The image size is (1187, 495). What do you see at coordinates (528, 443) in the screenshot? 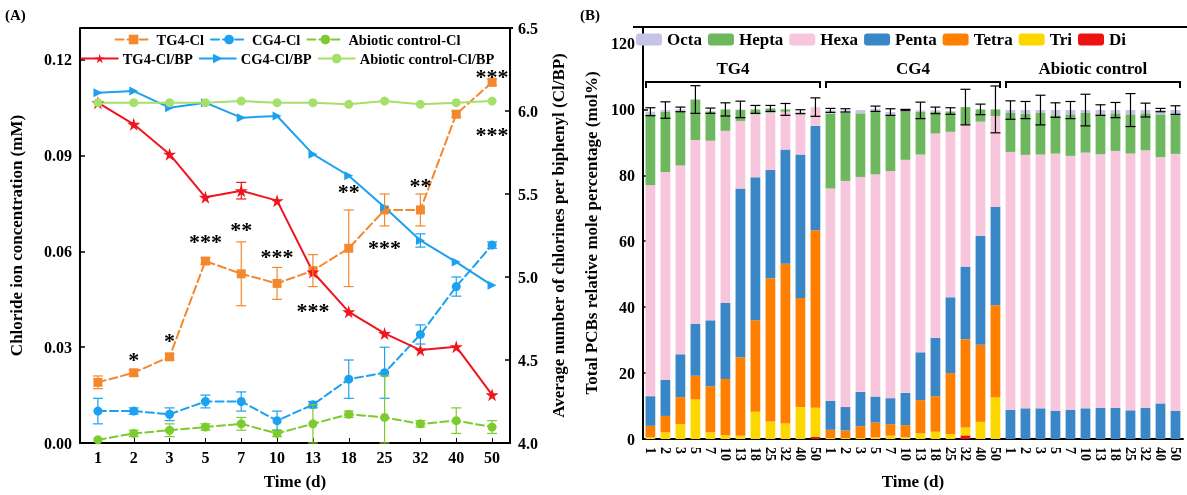
I see `y2-tick-label: 4.0` at bounding box center [528, 443].